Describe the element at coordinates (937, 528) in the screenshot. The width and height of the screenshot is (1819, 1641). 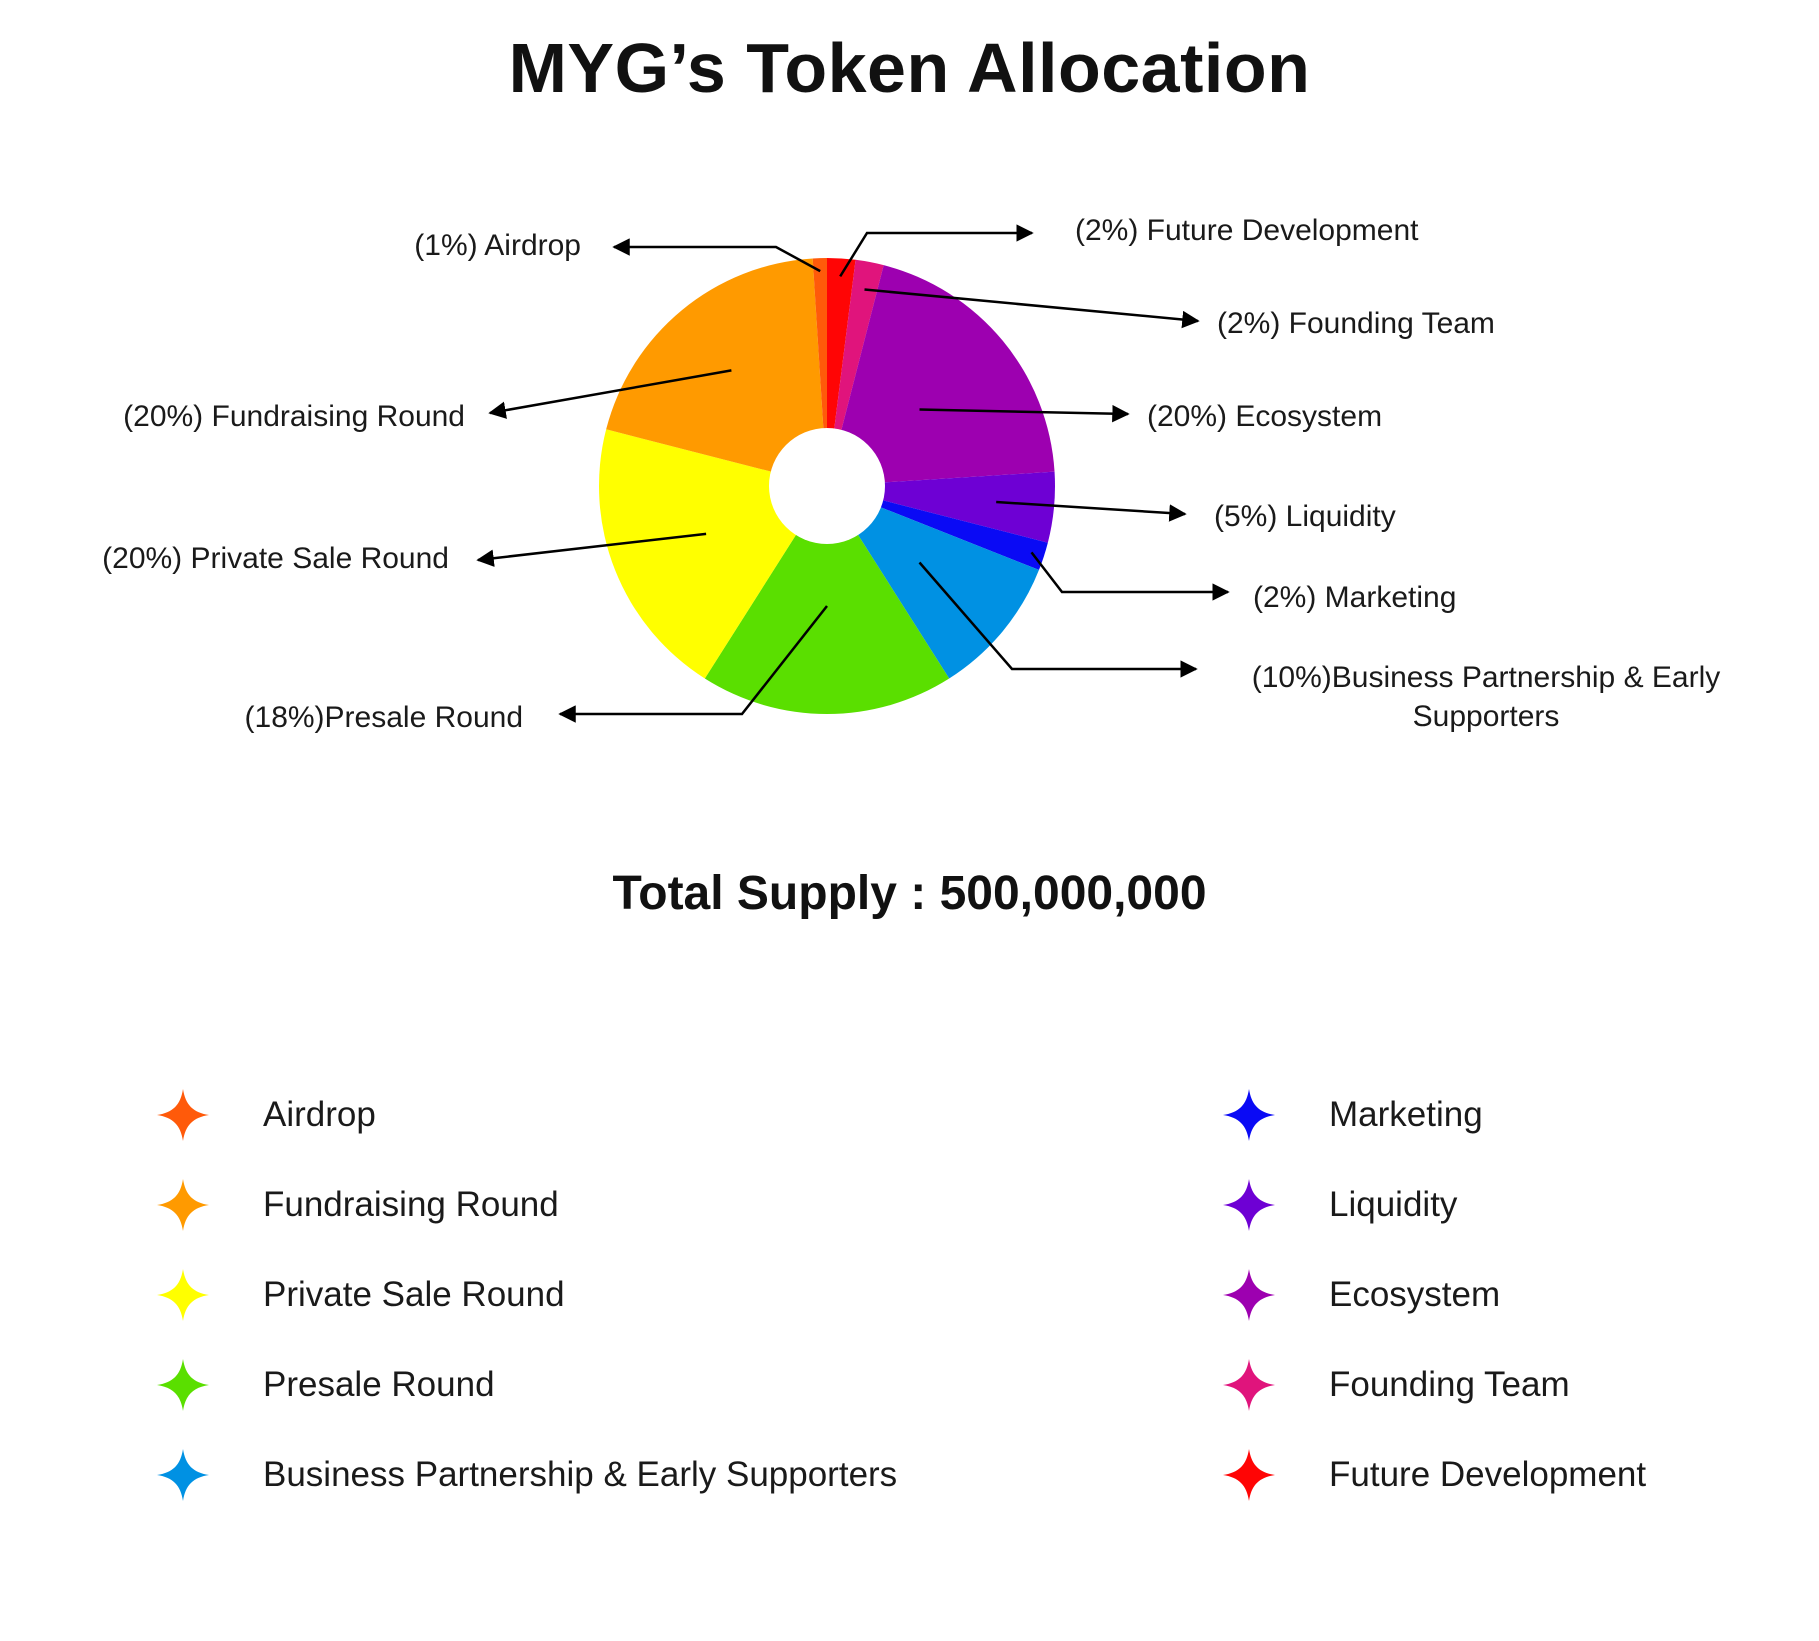
I see `pie-slice-marketing` at that location.